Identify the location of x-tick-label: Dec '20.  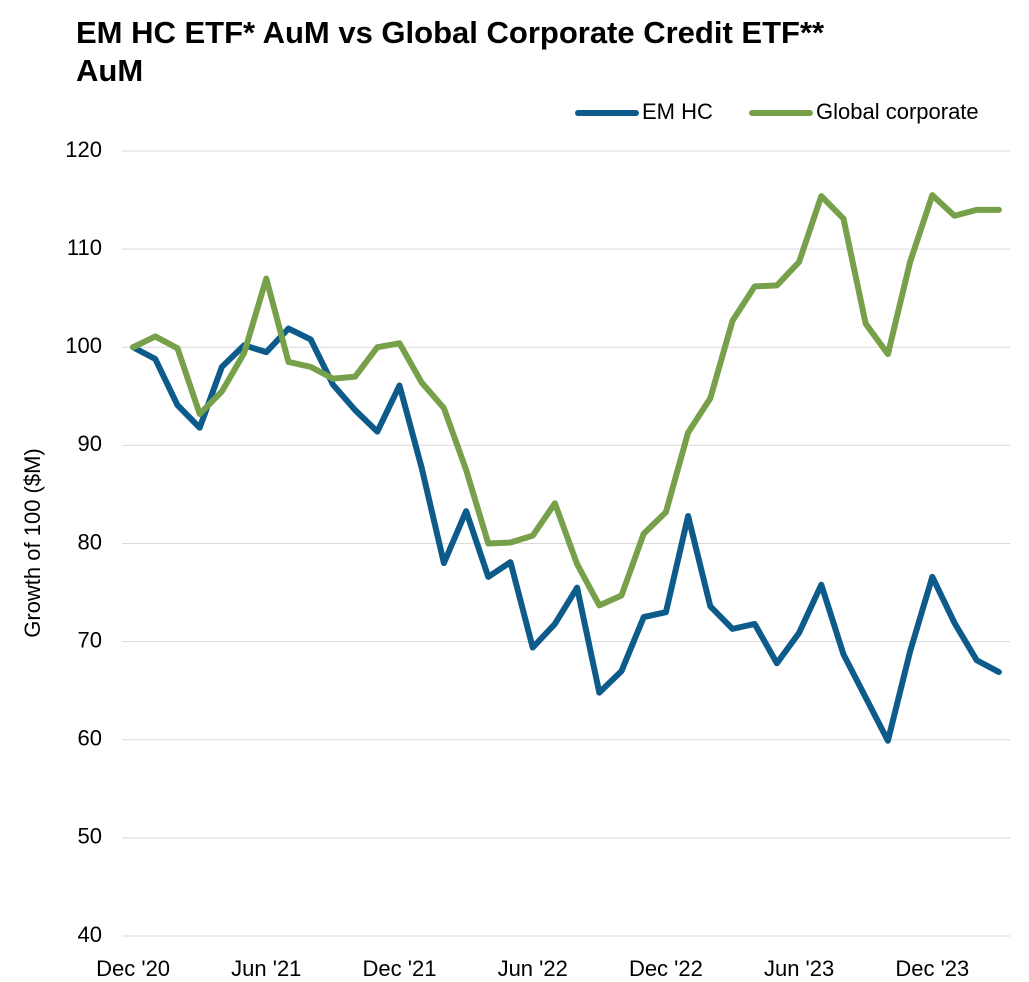
(133, 968).